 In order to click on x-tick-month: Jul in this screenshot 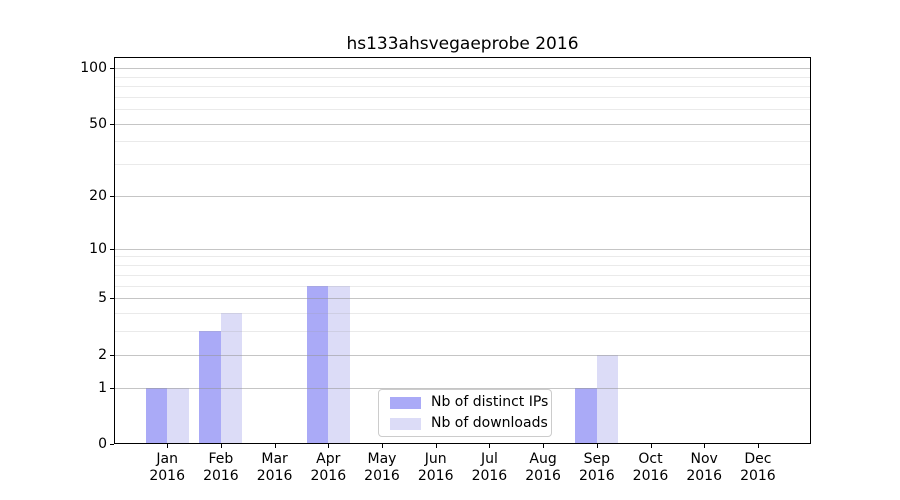, I will do `click(489, 459)`.